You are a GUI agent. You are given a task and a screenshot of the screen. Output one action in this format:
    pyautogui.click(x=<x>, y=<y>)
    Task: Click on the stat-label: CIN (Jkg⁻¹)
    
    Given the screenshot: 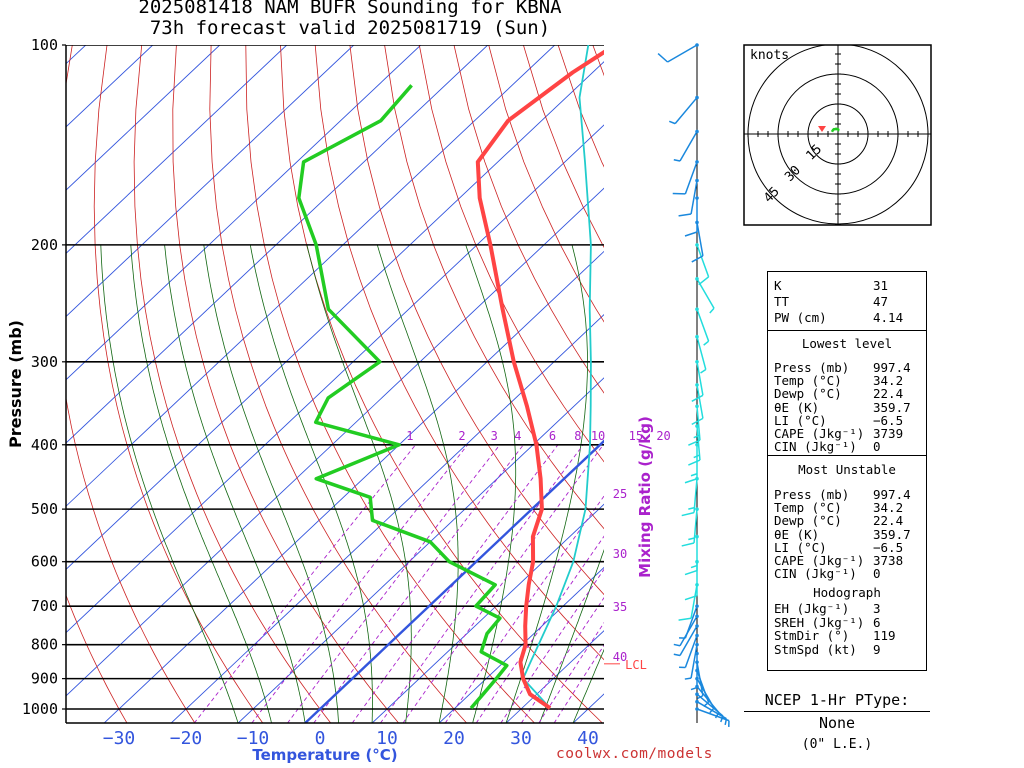 What is the action you would take?
    pyautogui.click(x=815, y=447)
    